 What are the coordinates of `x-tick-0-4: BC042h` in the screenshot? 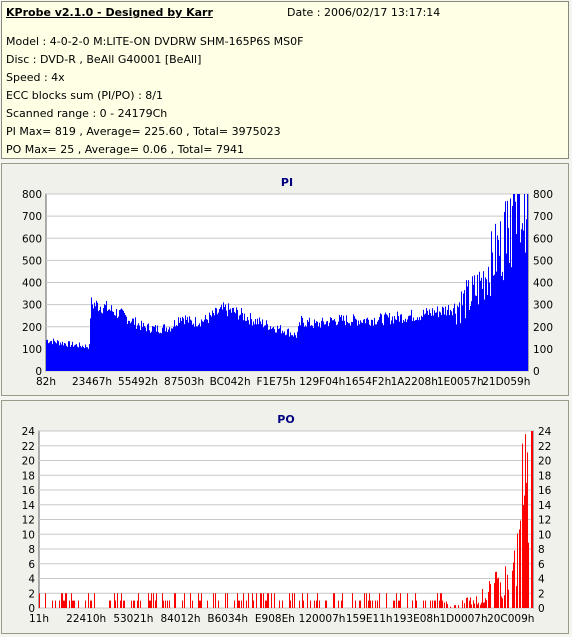 It's located at (230, 382).